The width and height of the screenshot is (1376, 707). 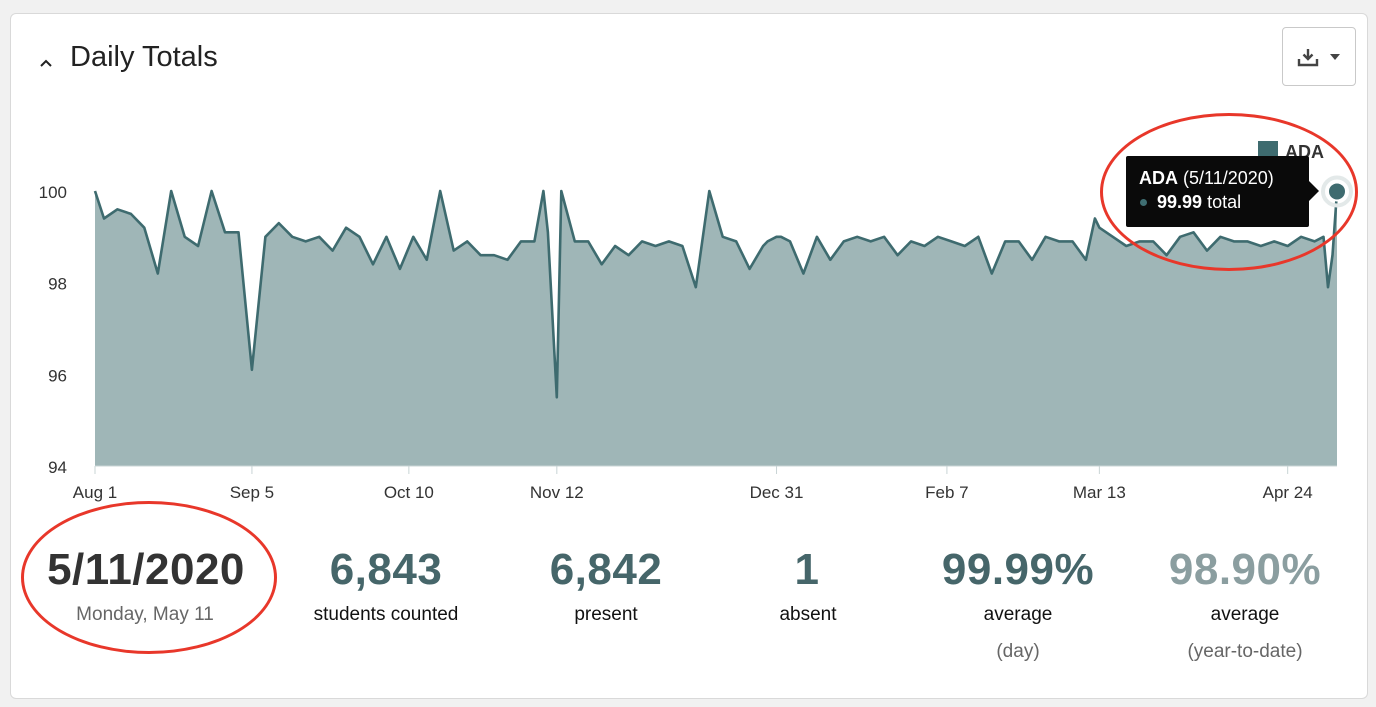 I want to click on stat-ytd-average-label: average, so click(x=1245, y=614).